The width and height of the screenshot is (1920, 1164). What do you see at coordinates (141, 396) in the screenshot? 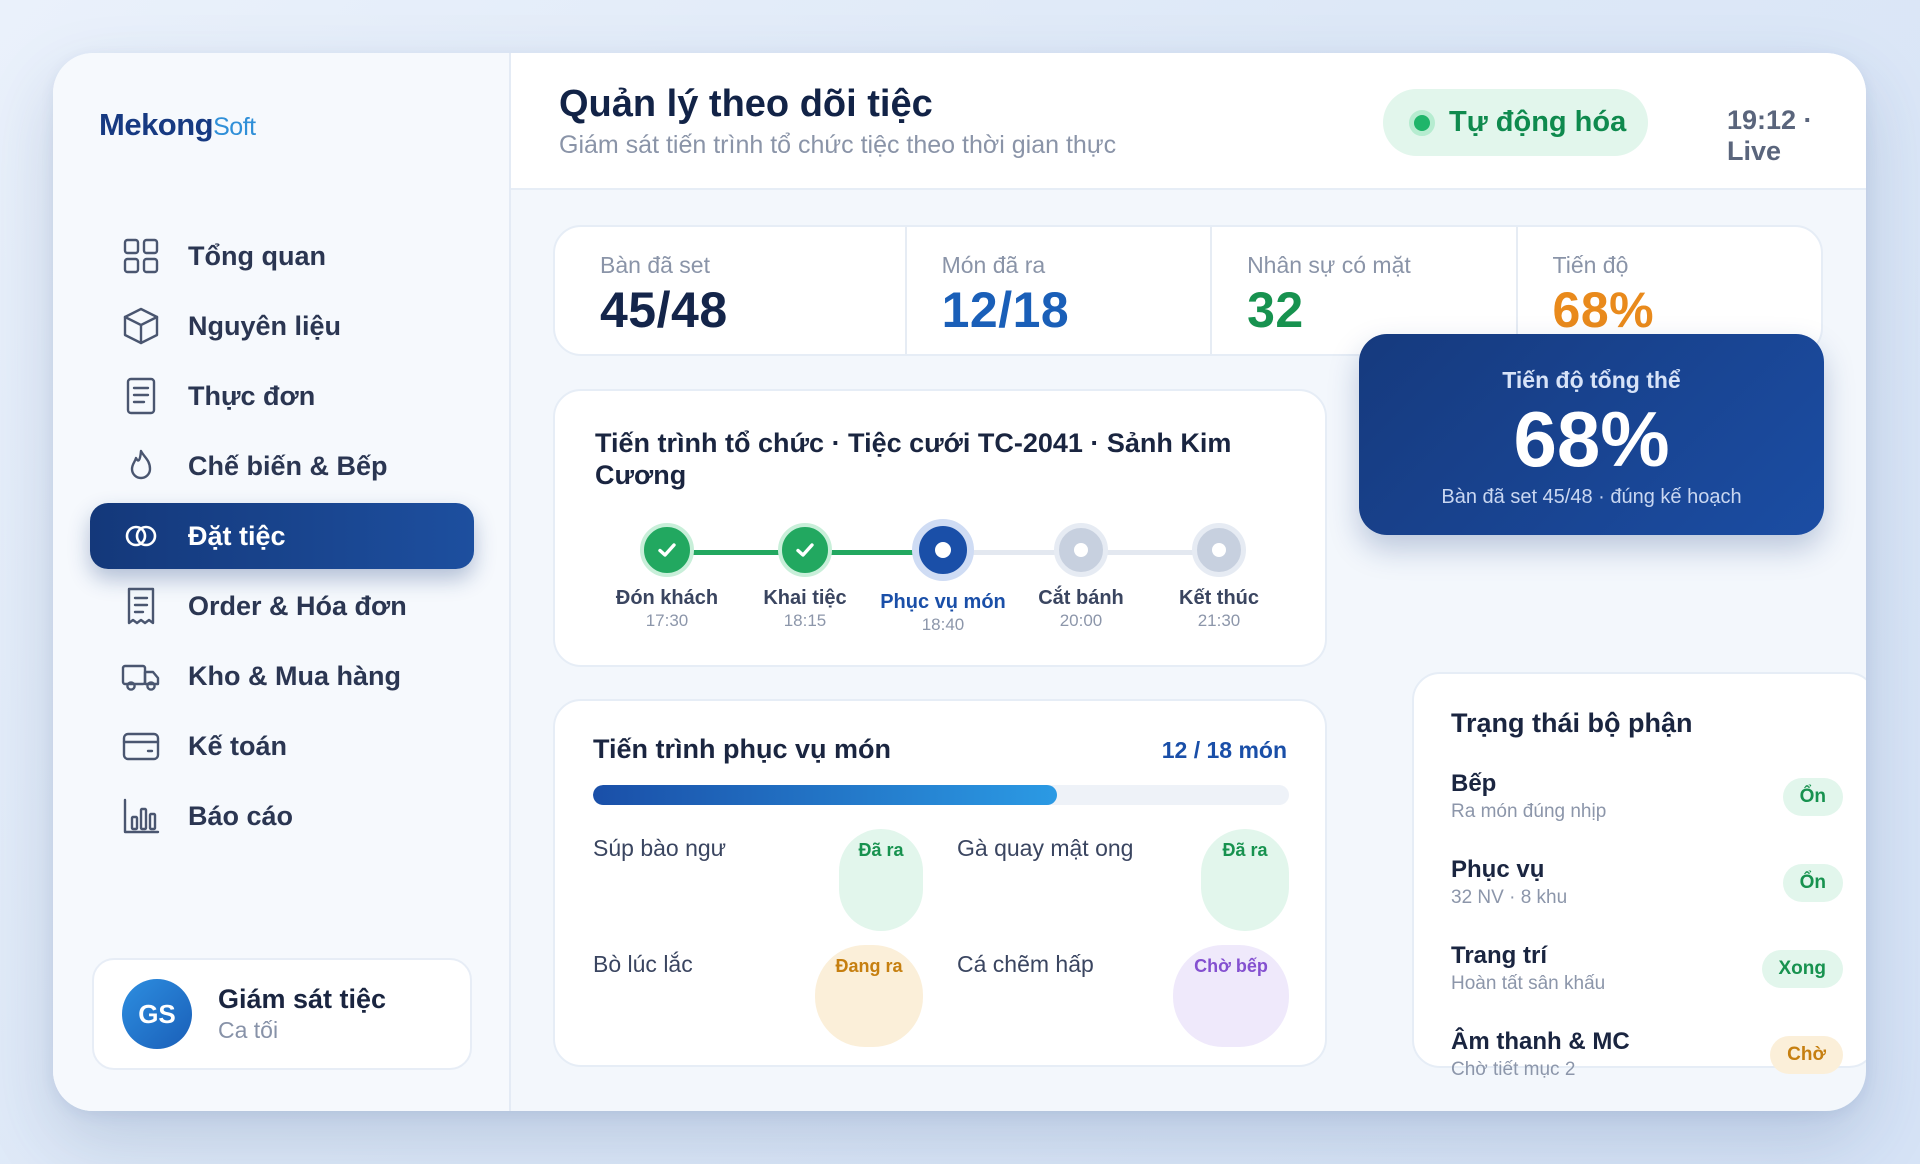
I see `document-icon` at bounding box center [141, 396].